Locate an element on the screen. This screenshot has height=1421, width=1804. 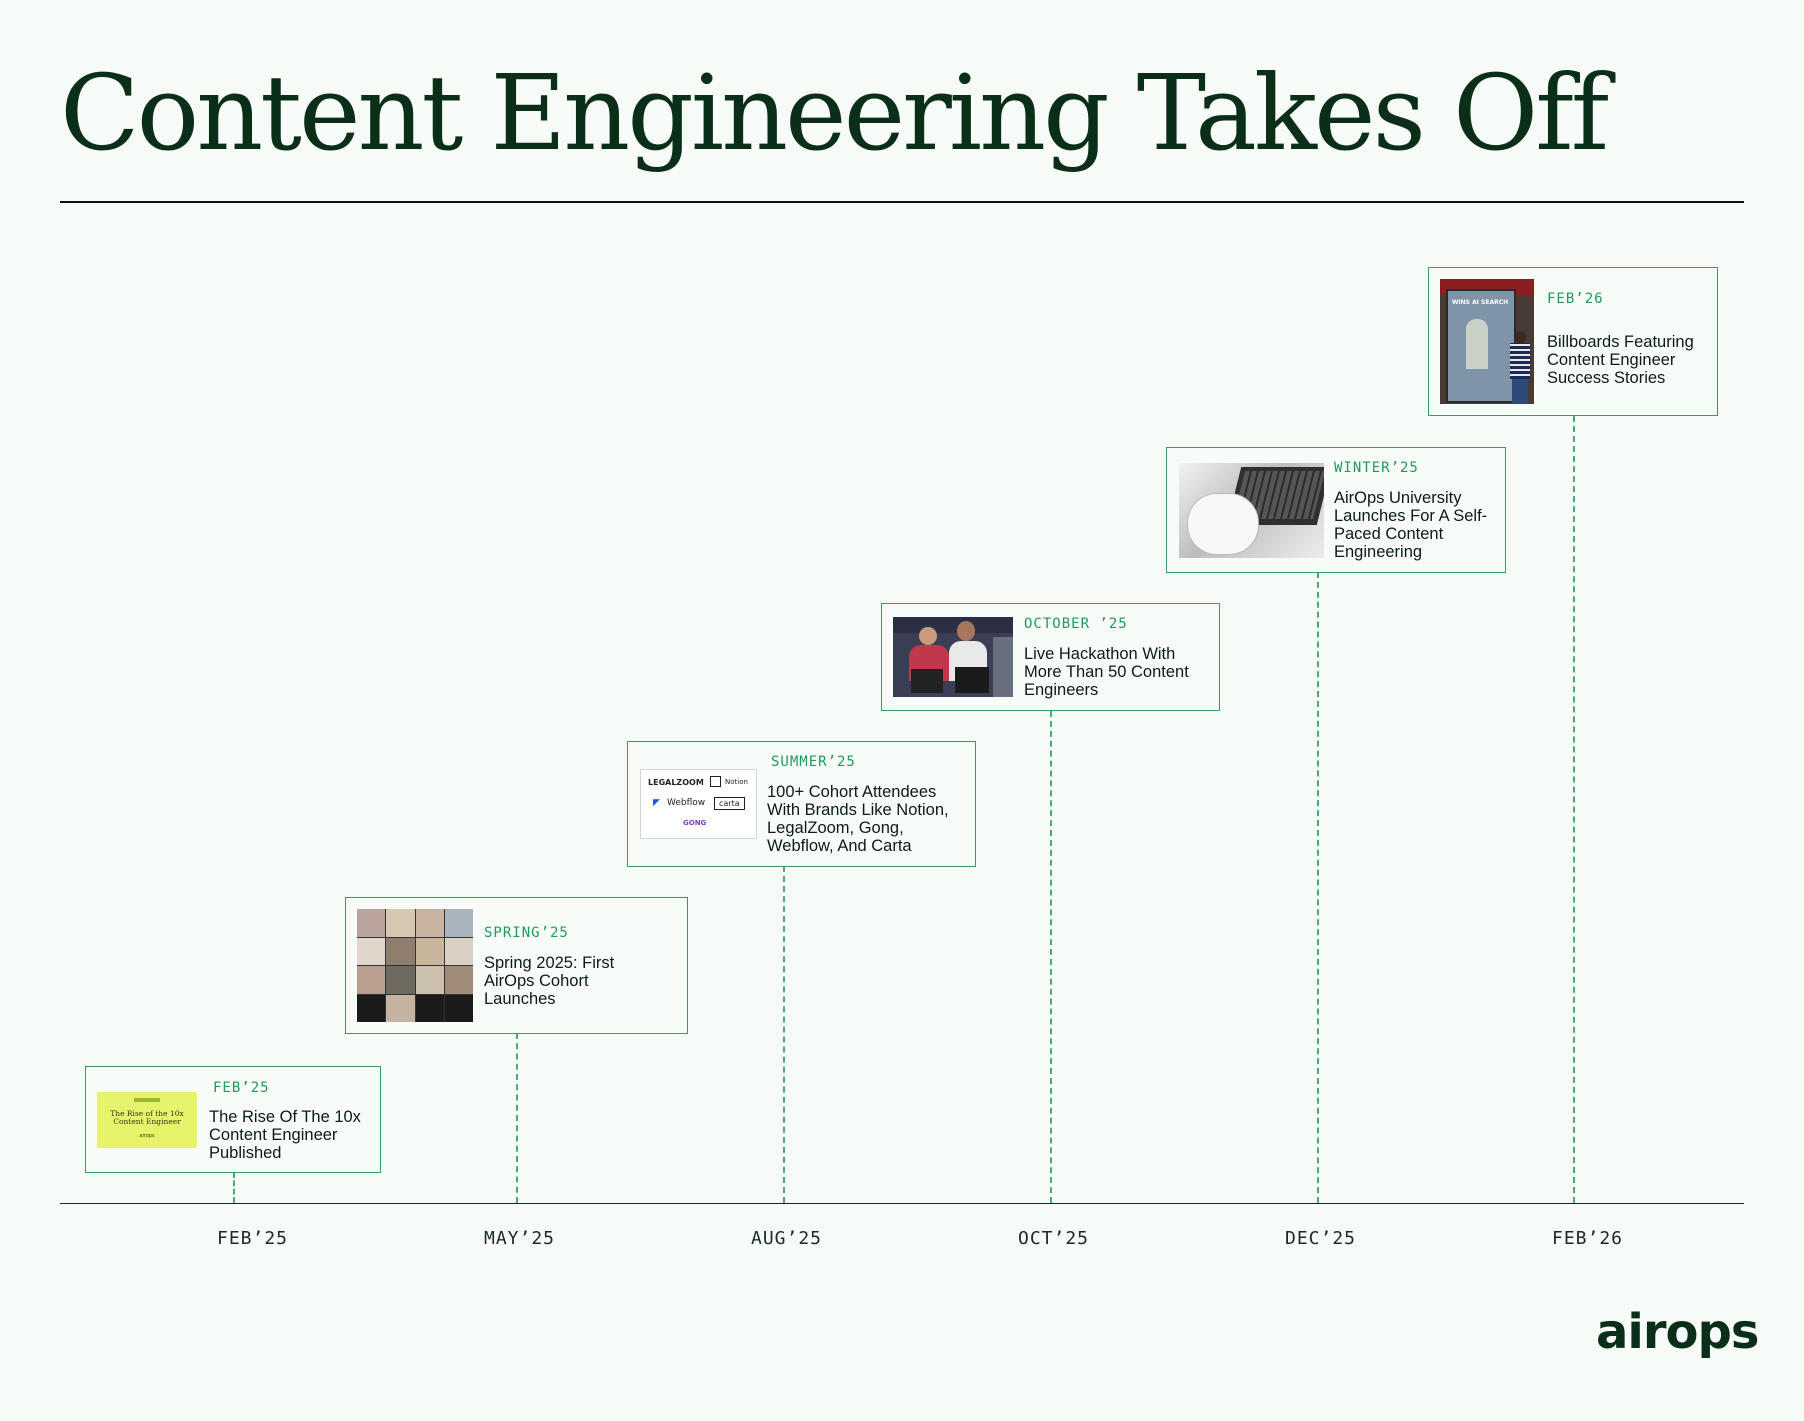
milestone-date: SUMMER’25 is located at coordinates (813, 762).